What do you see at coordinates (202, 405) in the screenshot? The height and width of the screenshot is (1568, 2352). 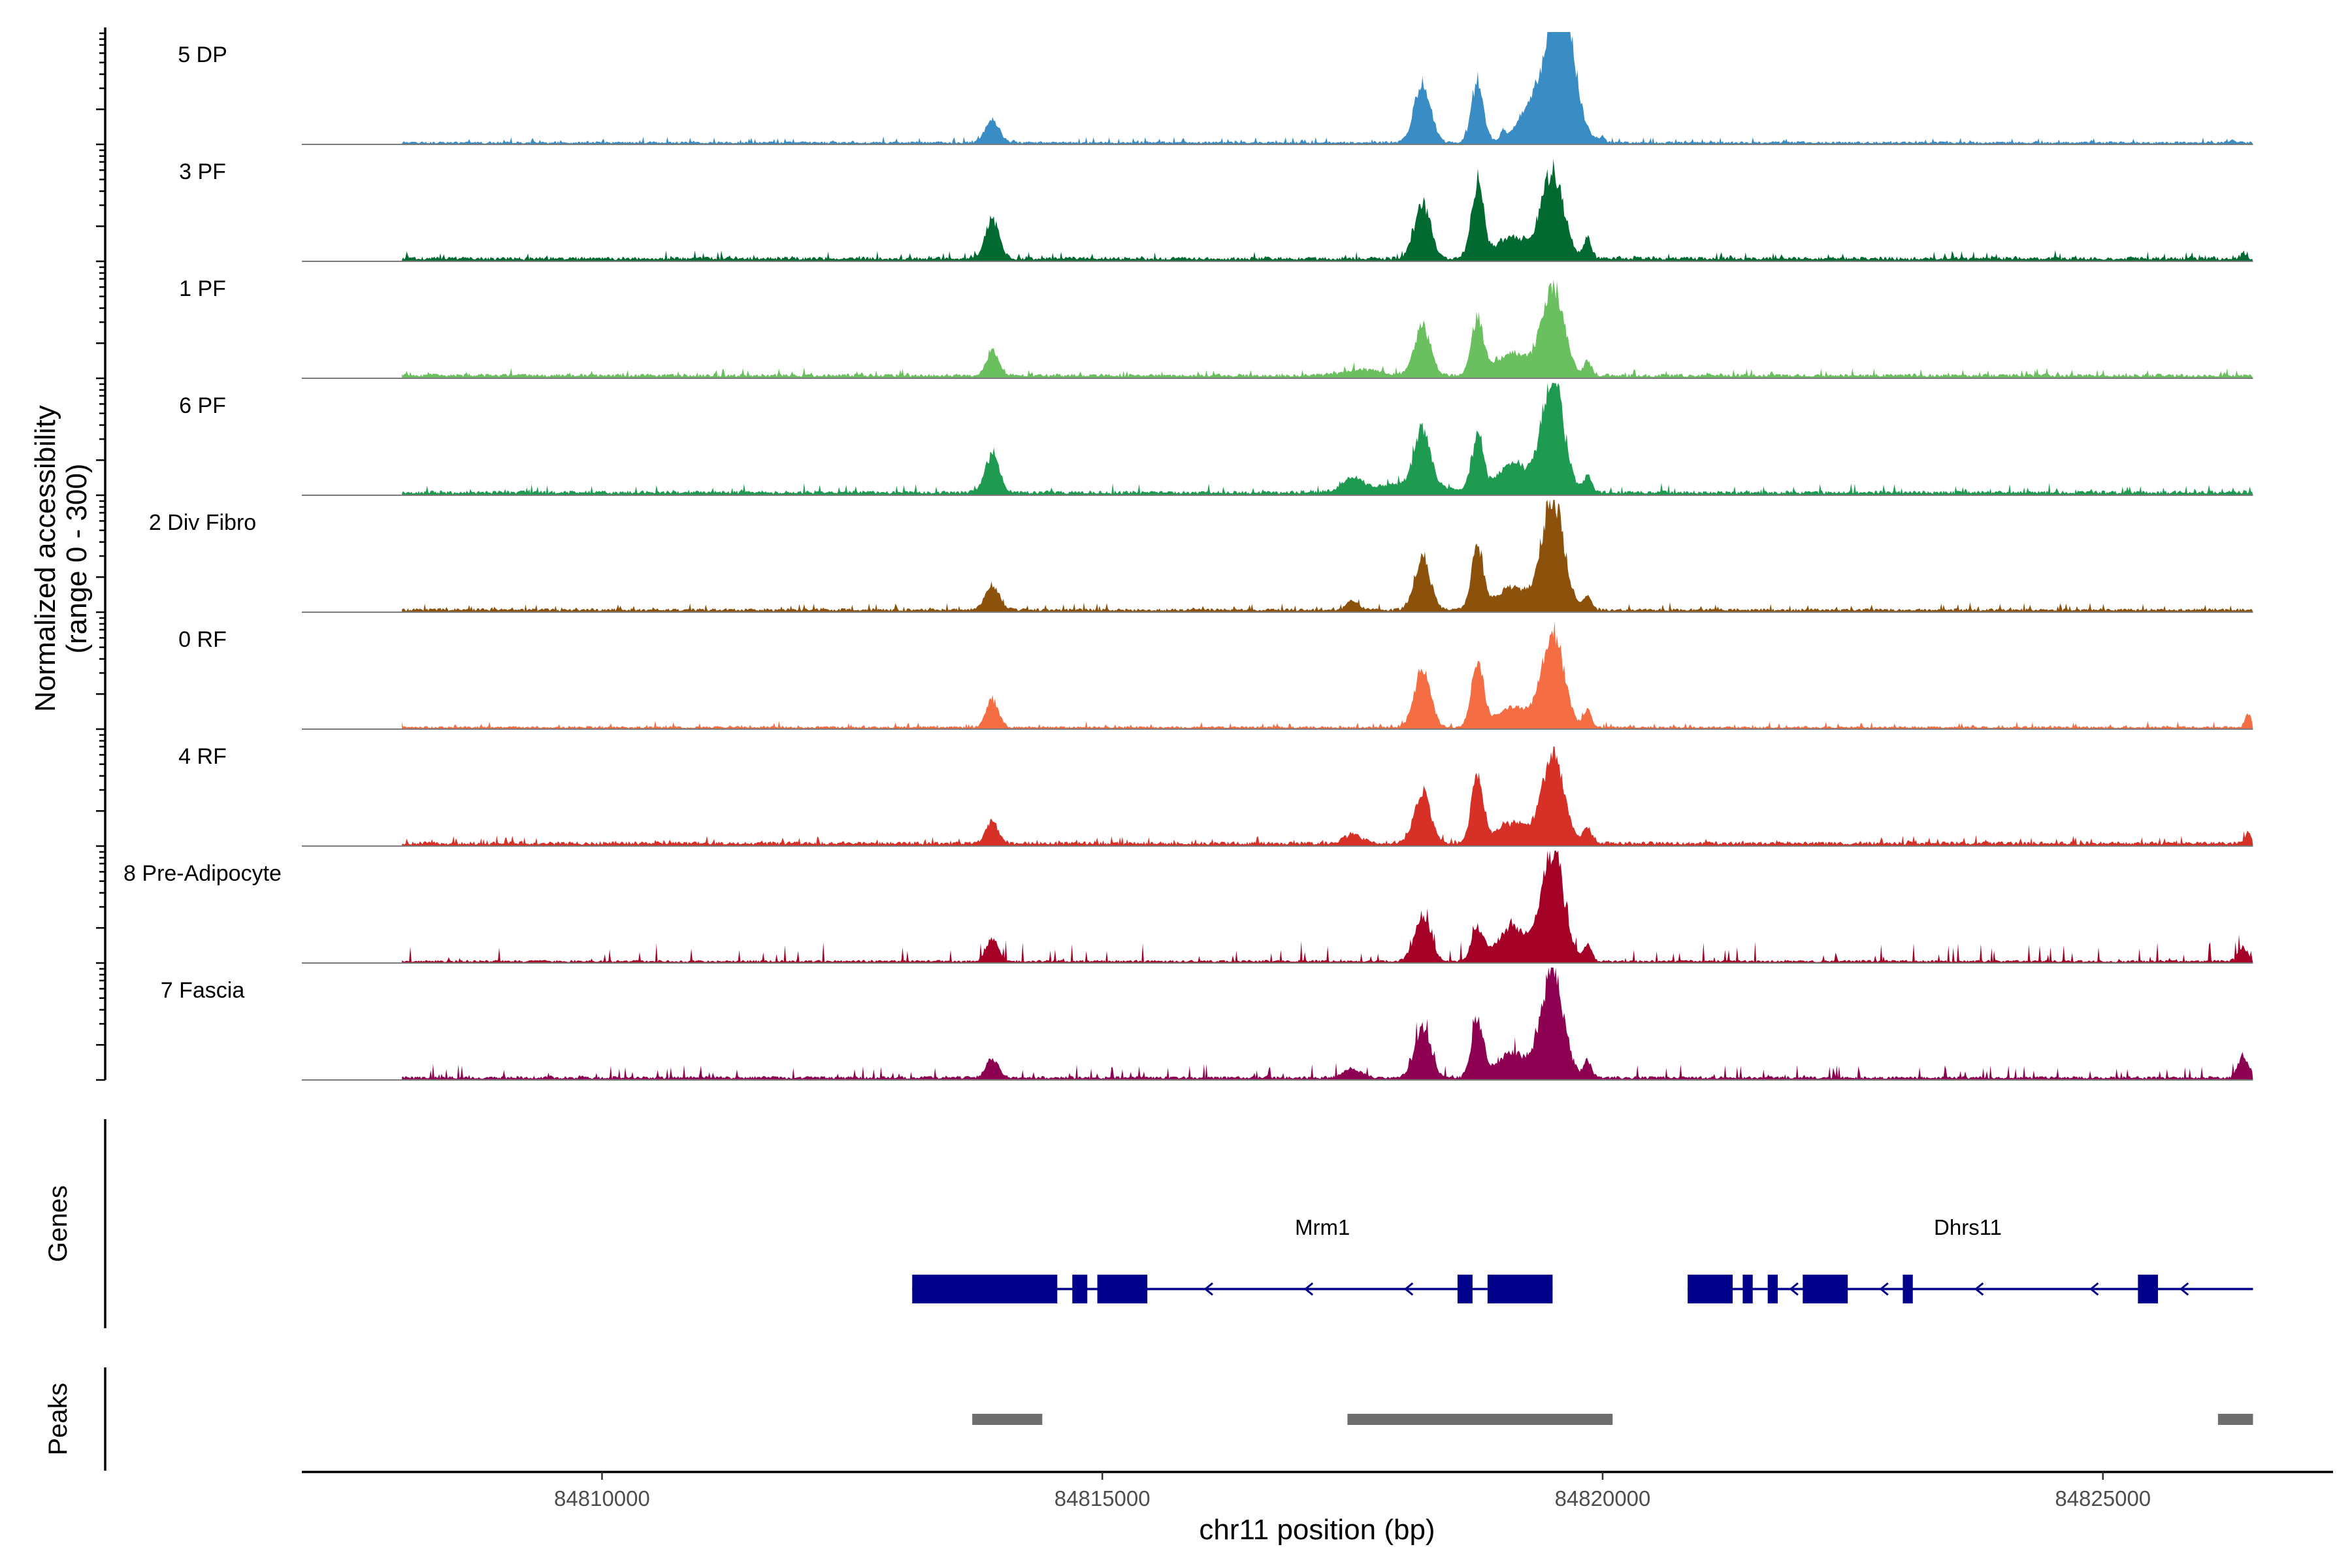 I see `track-label: 6 PF` at bounding box center [202, 405].